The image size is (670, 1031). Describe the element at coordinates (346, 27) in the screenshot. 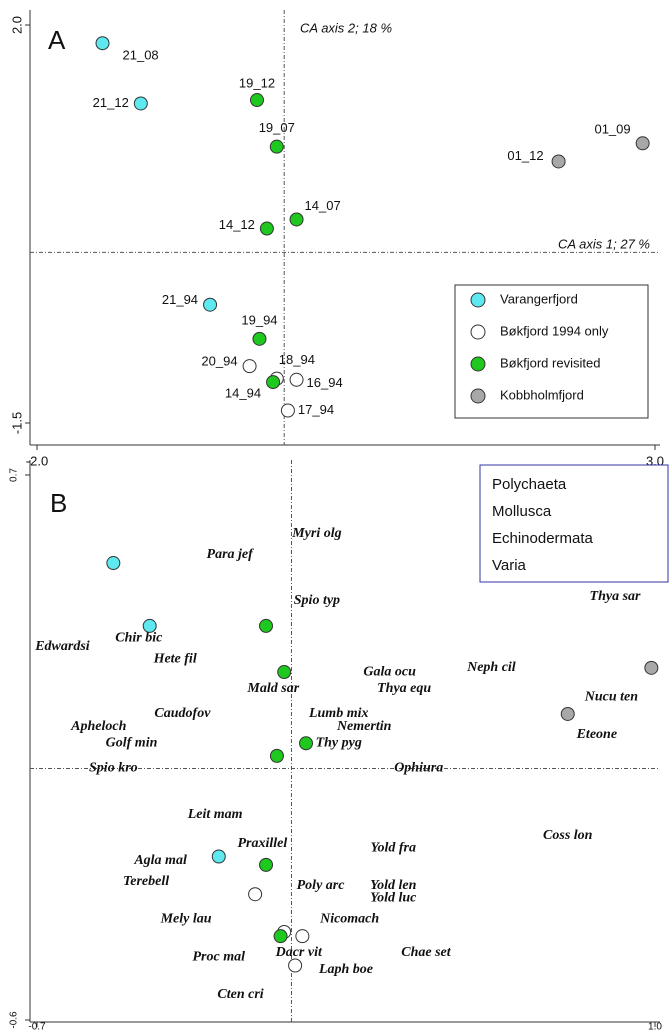

I see `axis-annotation: CA axis 2; 18 %` at that location.